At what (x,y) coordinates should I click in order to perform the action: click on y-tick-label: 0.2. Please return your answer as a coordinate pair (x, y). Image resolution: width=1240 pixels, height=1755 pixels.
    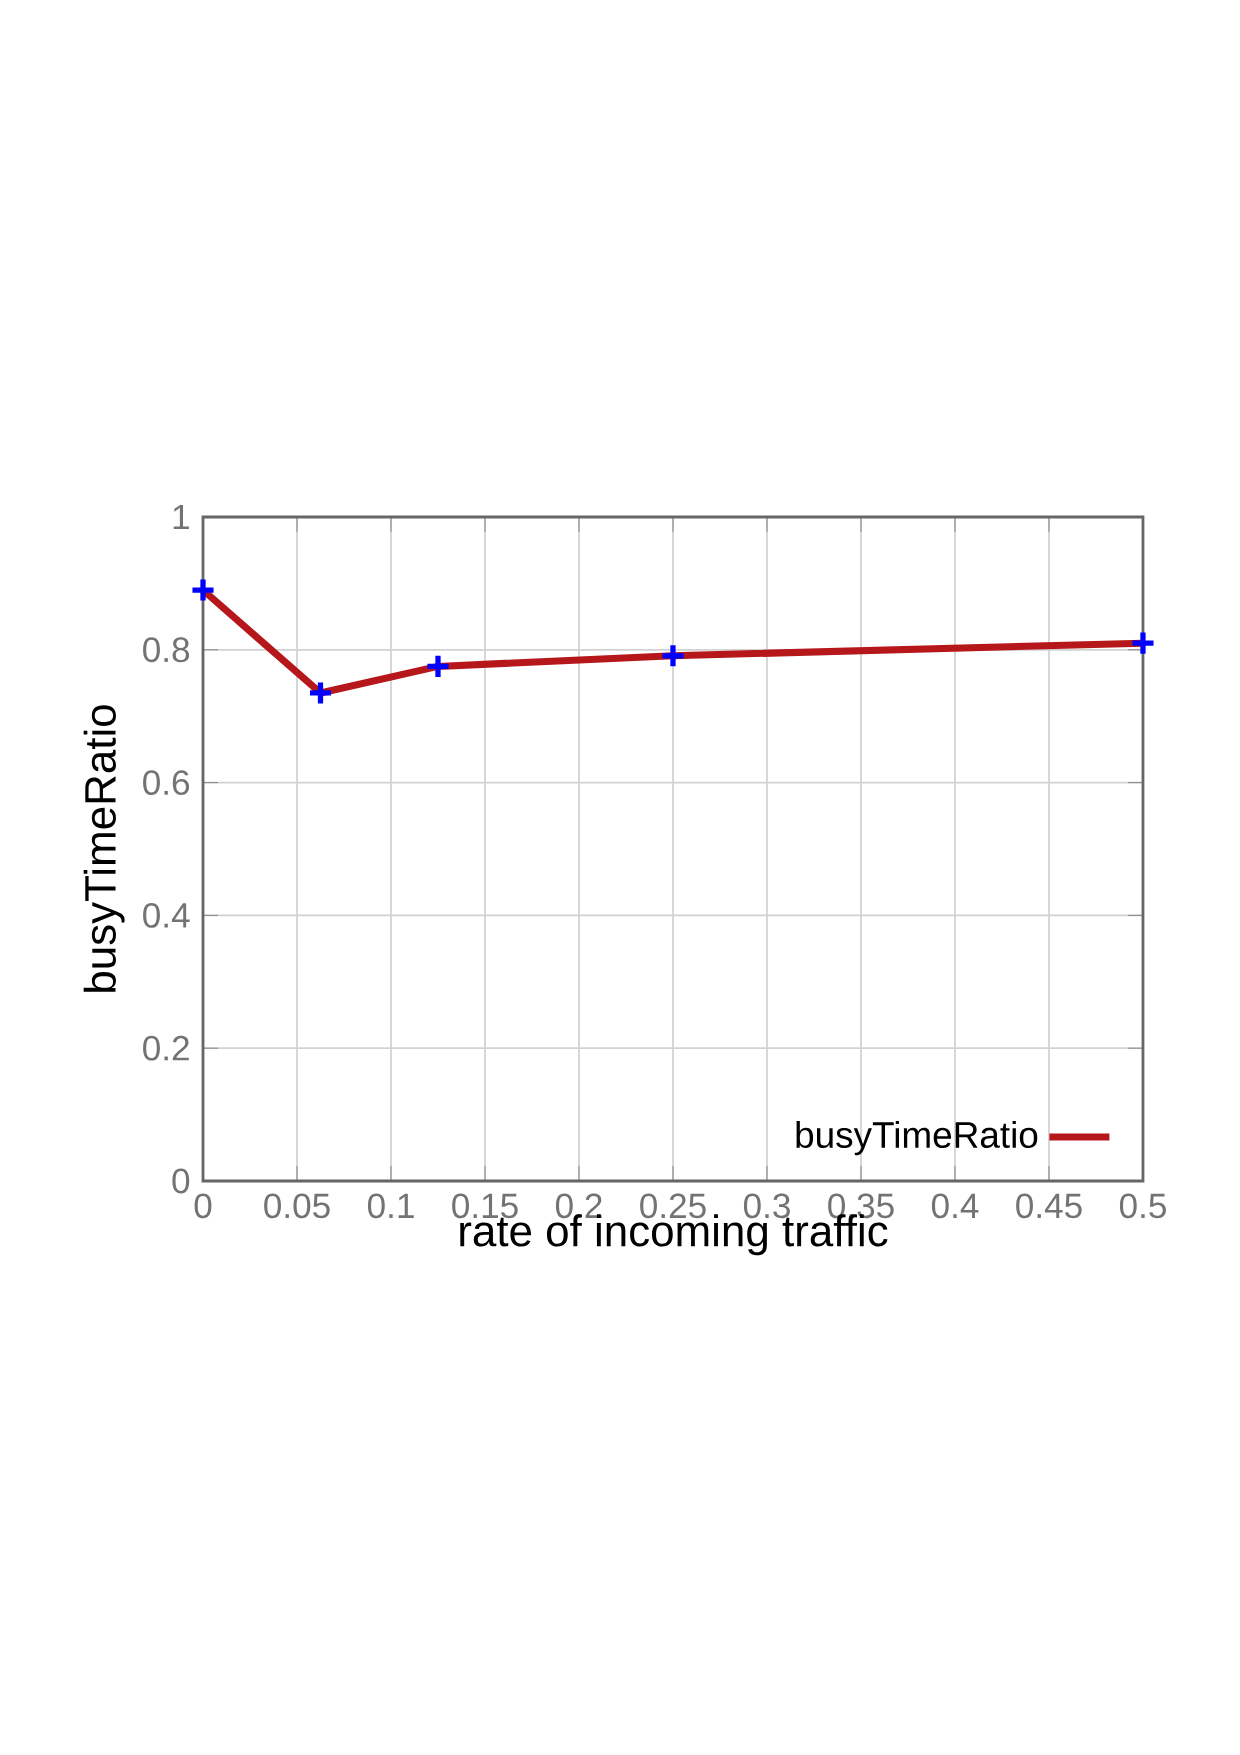
    Looking at the image, I should click on (166, 1048).